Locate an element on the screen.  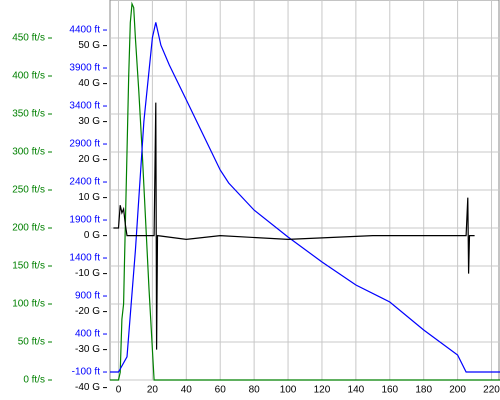
y-tick-label: 300 ft/s is located at coordinates (28, 152).